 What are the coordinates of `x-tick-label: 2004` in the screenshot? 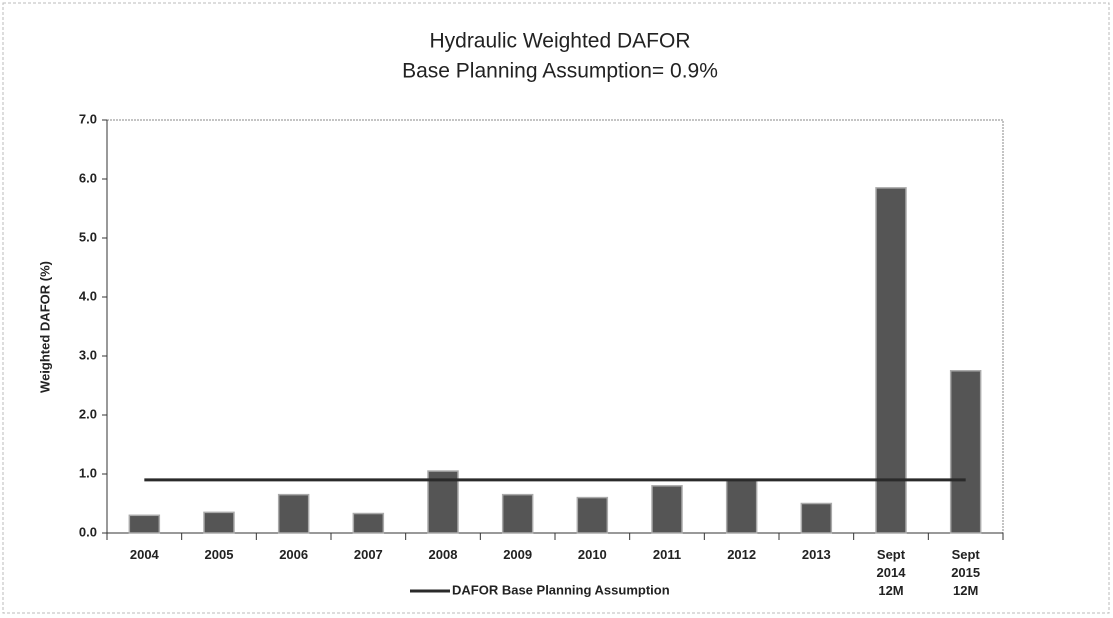 It's located at (144, 554).